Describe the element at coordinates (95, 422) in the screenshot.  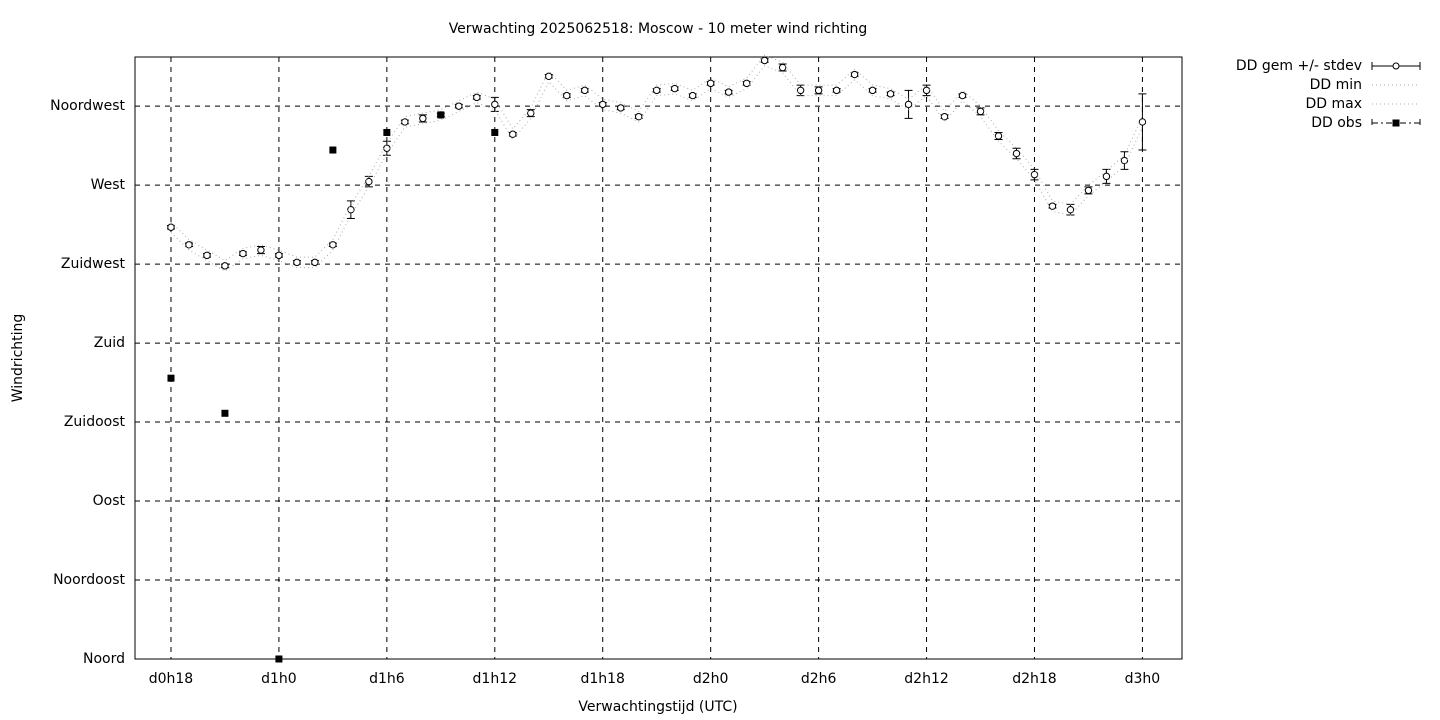
I see `y-tick-label: Zuidoost` at that location.